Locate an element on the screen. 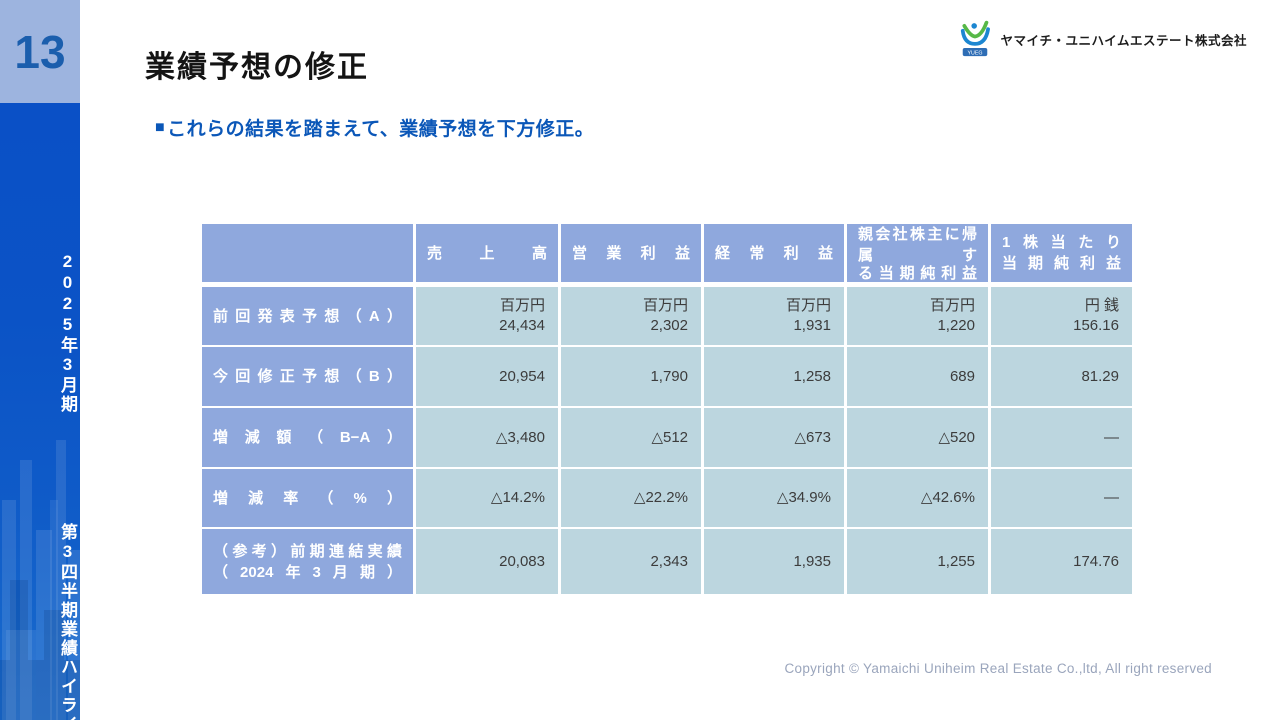 The height and width of the screenshot is (720, 1280). page-number-block: 13 is located at coordinates (40, 51).